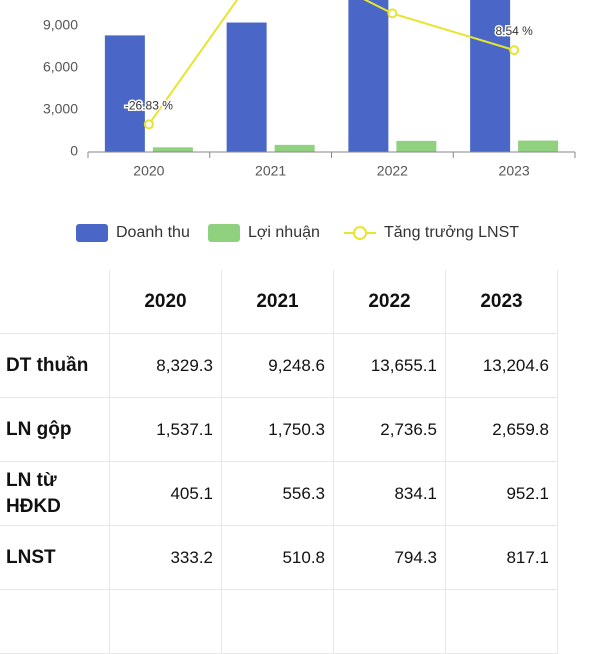 The image size is (600, 654). Describe the element at coordinates (514, 171) in the screenshot. I see `x-tick-label: 2023` at that location.